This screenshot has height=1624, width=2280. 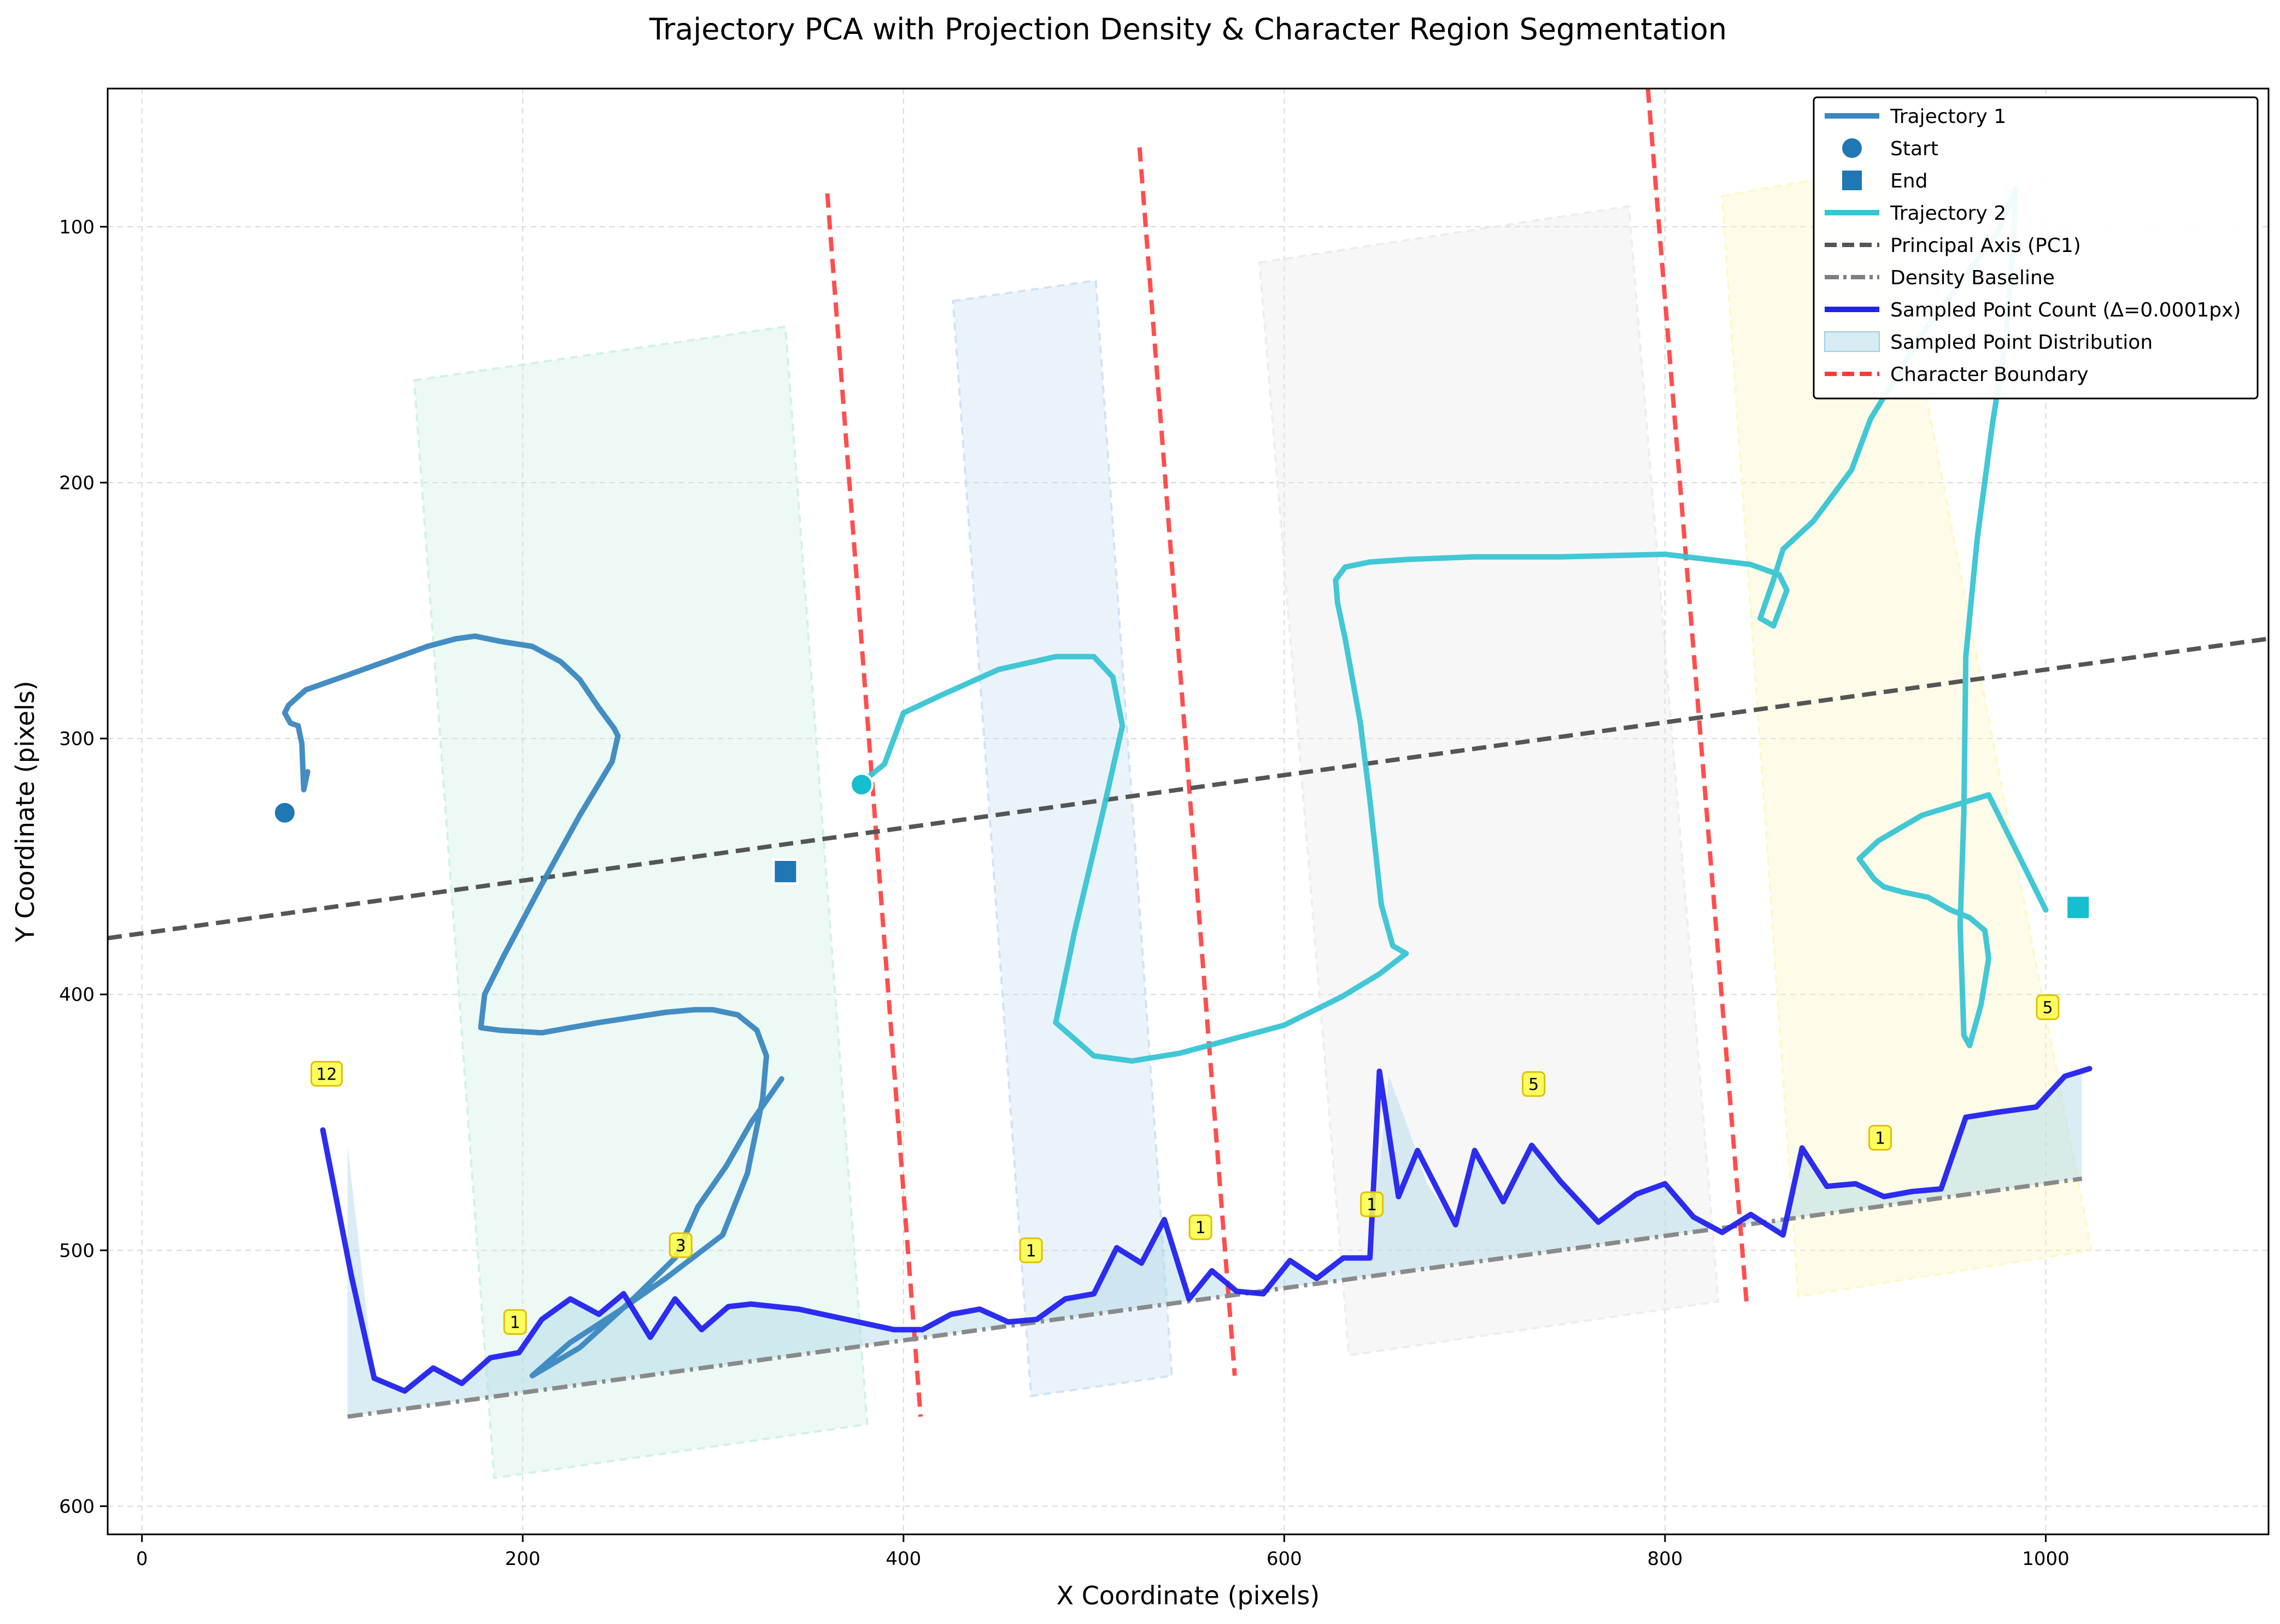 What do you see at coordinates (533, 1006) in the screenshot?
I see `trajectory-1-line` at bounding box center [533, 1006].